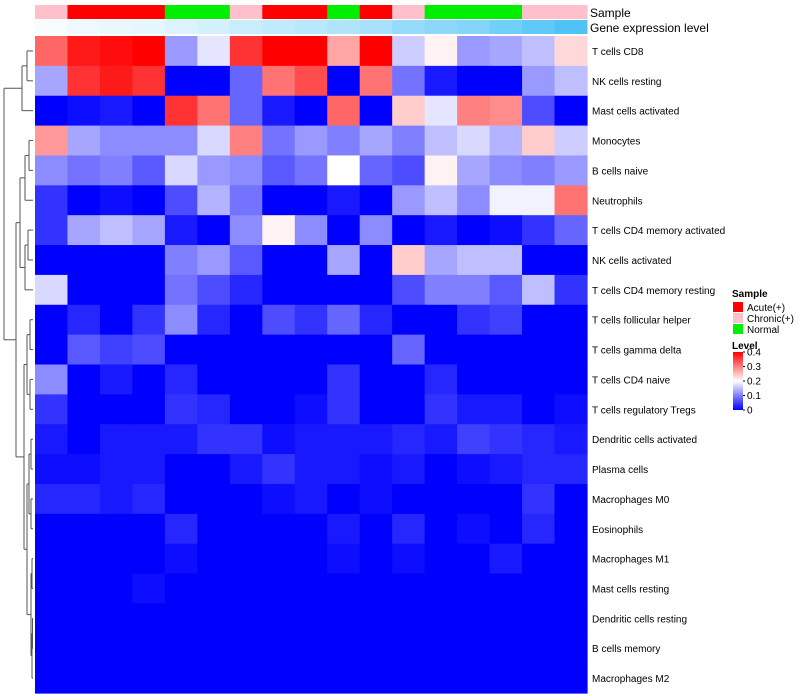  What do you see at coordinates (626, 649) in the screenshot?
I see `row-label: B cells memory` at bounding box center [626, 649].